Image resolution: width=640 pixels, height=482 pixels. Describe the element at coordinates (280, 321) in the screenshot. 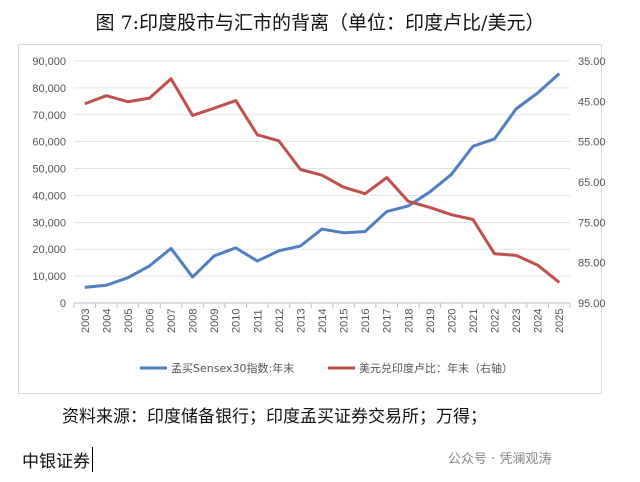

I see `x-tick-label: 2012` at that location.